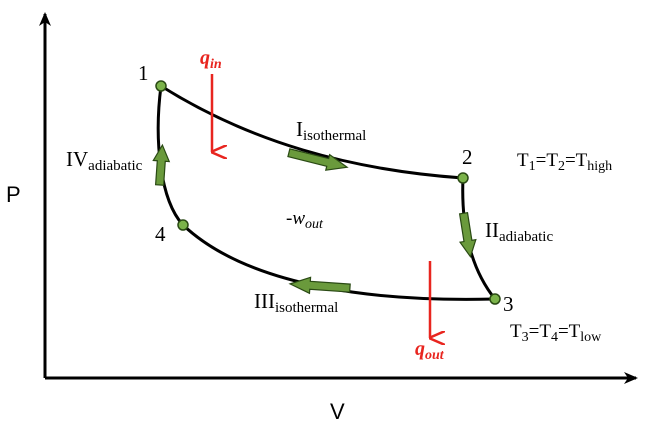 This screenshot has height=431, width=656. Describe the element at coordinates (508, 304) in the screenshot. I see `state-label-3: 3` at that location.